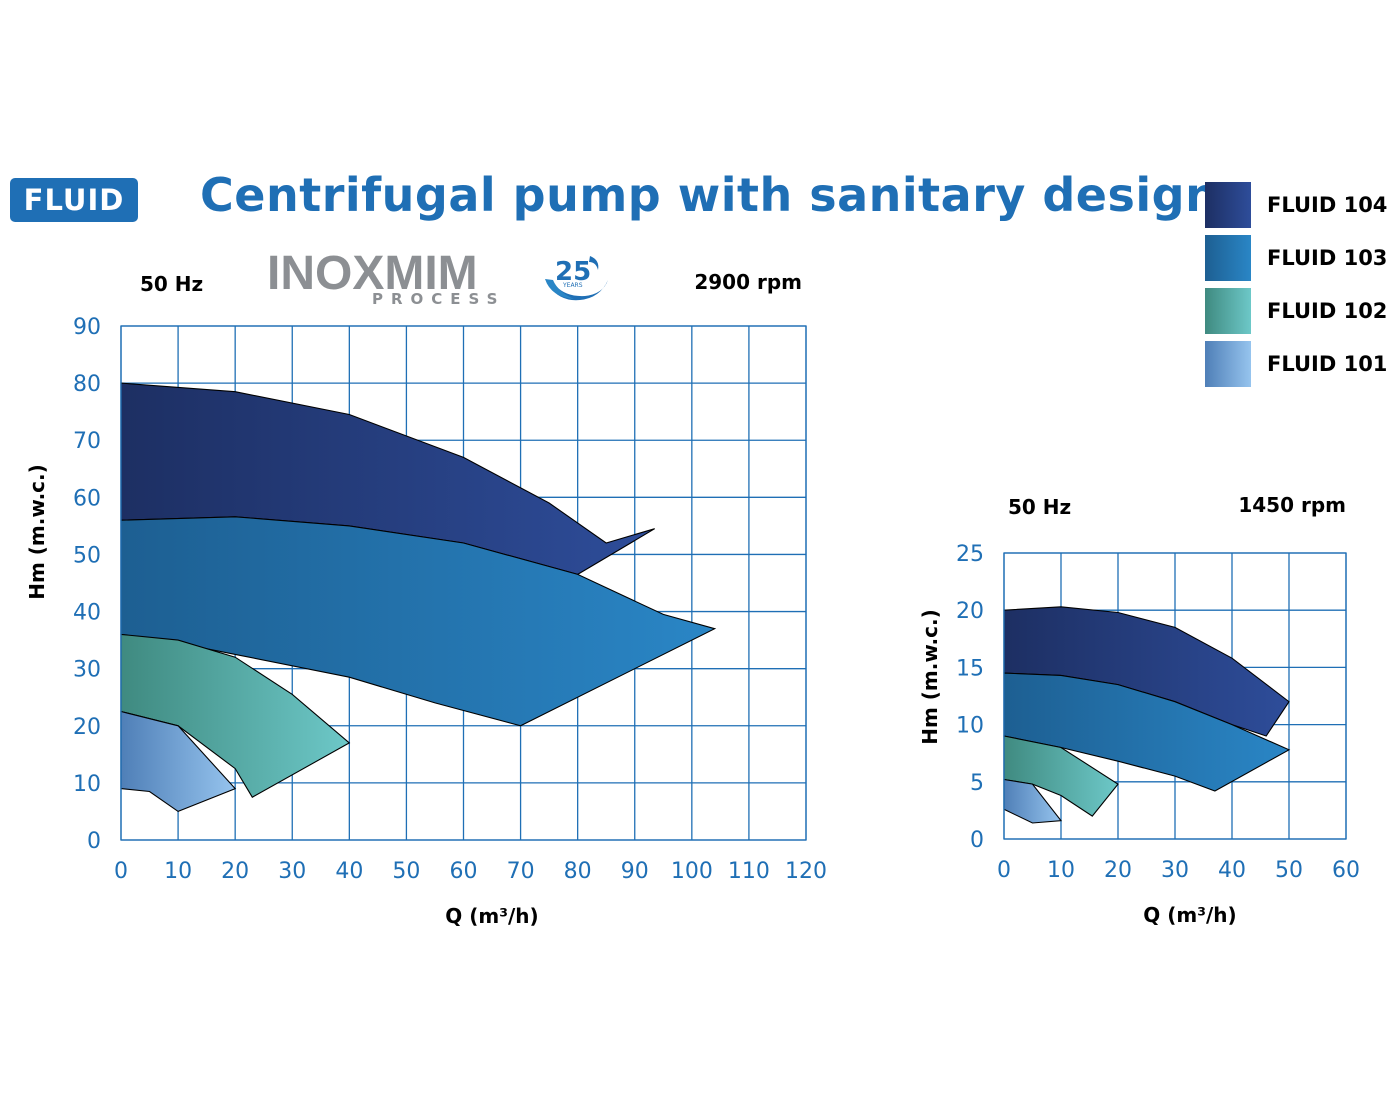  I want to click on legend-item-fluid-102: FLUID 102, so click(1302, 311).